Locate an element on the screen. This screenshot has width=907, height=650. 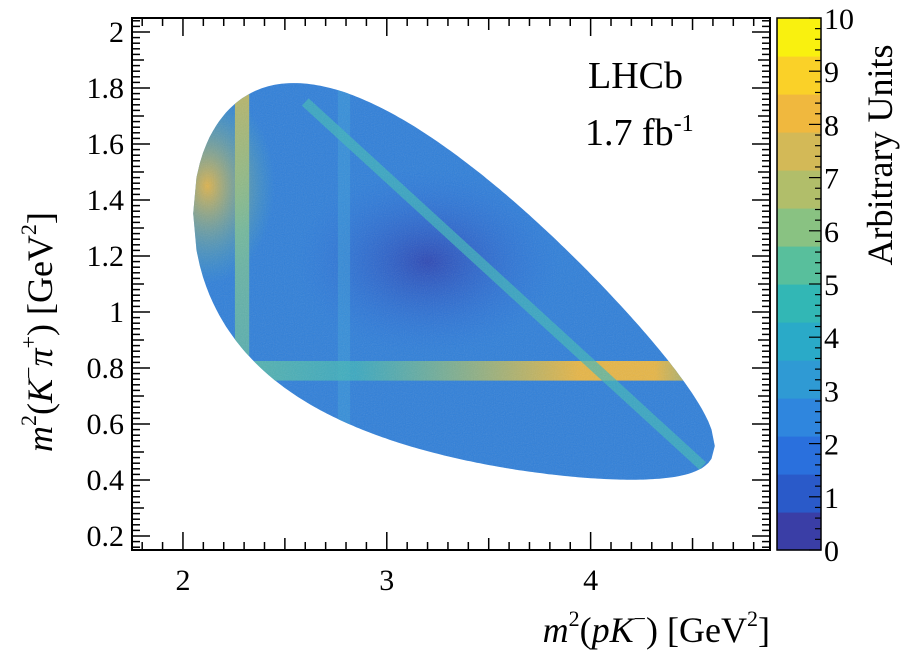
colorbar-tick-label: 9 is located at coordinates (831, 72).